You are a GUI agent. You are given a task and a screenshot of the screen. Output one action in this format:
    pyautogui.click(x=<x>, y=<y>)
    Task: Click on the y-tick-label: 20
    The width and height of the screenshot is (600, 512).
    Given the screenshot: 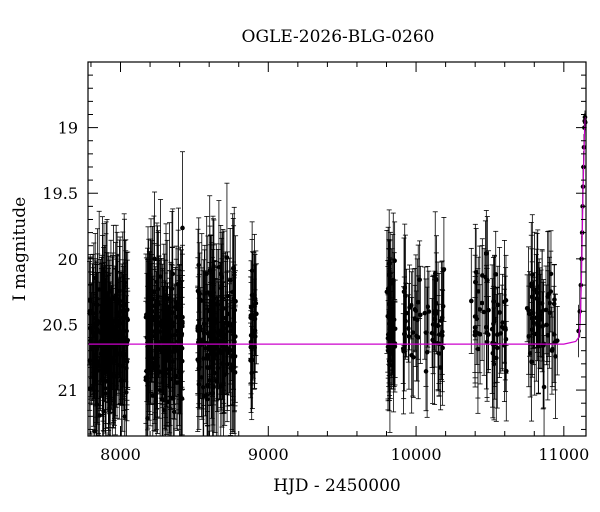 What is the action you would take?
    pyautogui.click(x=68, y=259)
    